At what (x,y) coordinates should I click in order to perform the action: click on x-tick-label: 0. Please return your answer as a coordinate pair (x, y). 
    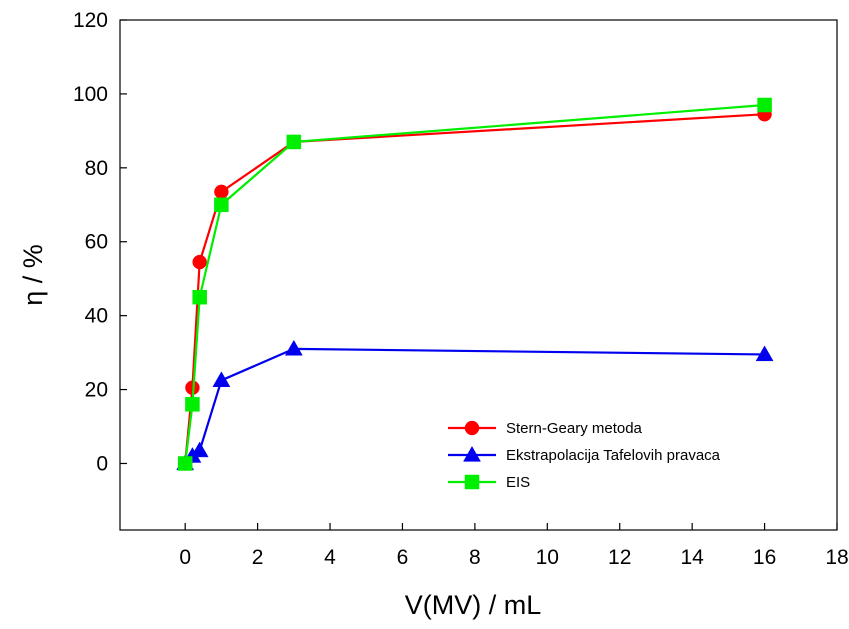
    Looking at the image, I should click on (185, 557).